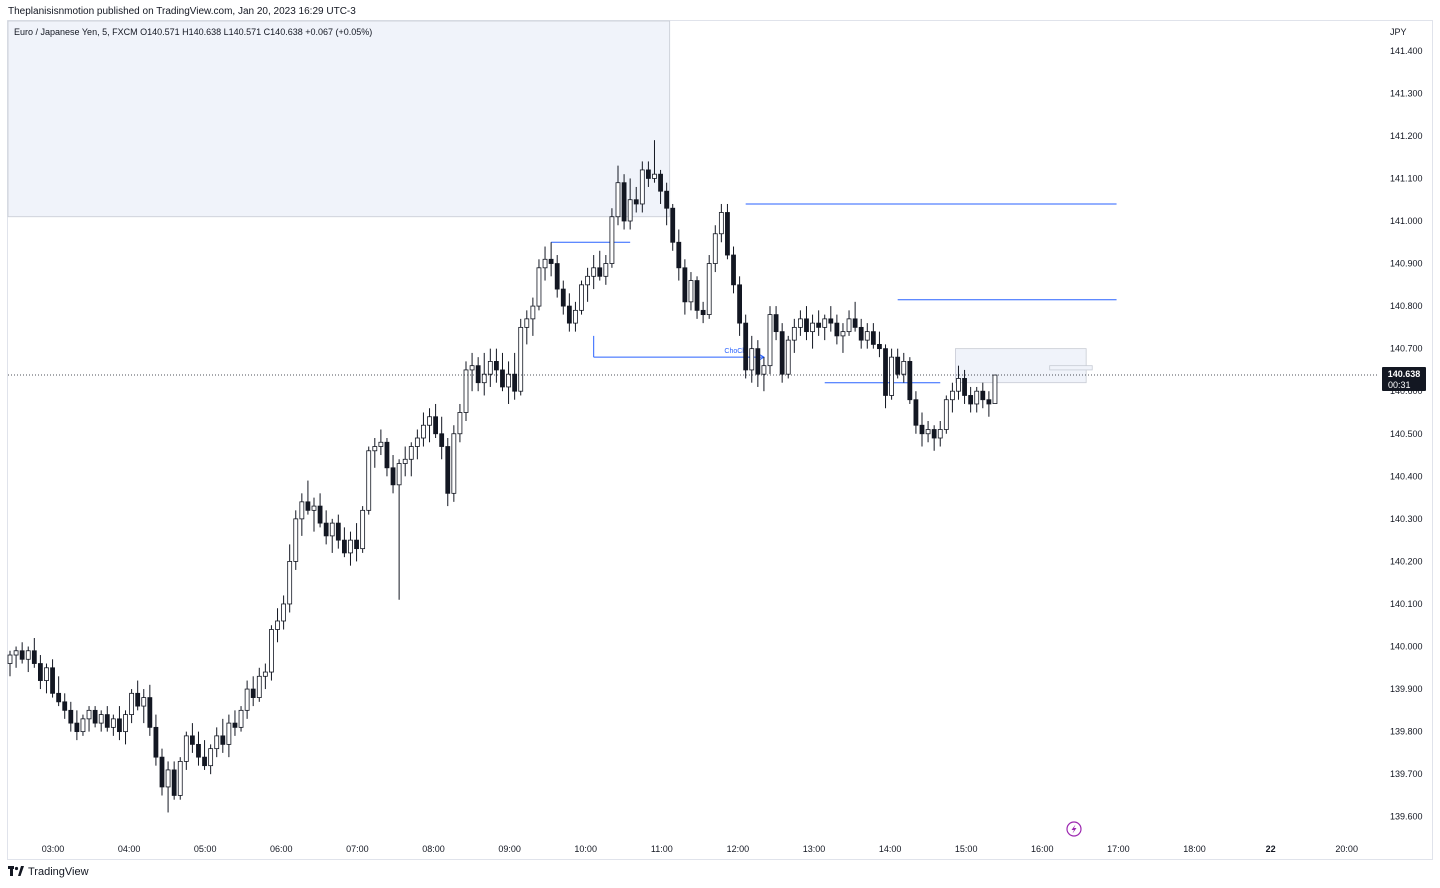 The width and height of the screenshot is (1440, 888). What do you see at coordinates (1406, 136) in the screenshot?
I see `price-tick-label: 141.200` at bounding box center [1406, 136].